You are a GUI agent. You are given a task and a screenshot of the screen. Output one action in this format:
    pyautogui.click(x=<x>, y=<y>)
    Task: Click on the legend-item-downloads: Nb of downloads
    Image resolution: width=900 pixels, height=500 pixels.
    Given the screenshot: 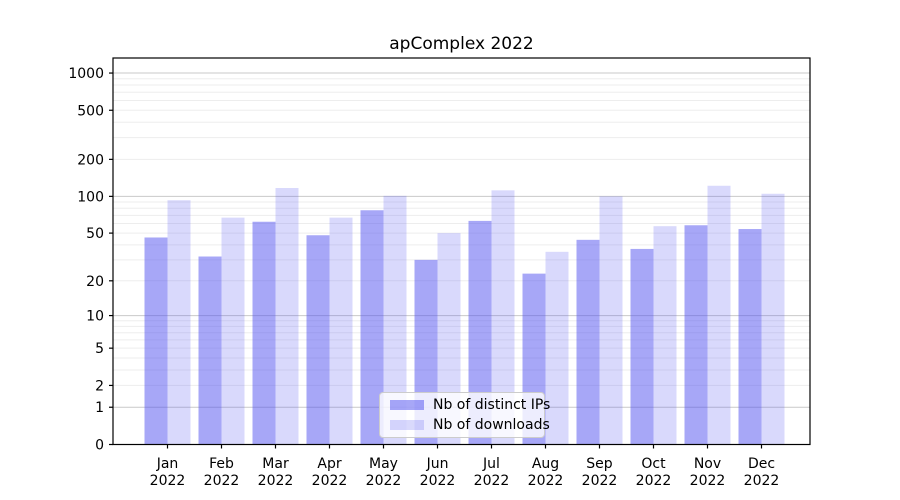 What is the action you would take?
    pyautogui.click(x=470, y=425)
    